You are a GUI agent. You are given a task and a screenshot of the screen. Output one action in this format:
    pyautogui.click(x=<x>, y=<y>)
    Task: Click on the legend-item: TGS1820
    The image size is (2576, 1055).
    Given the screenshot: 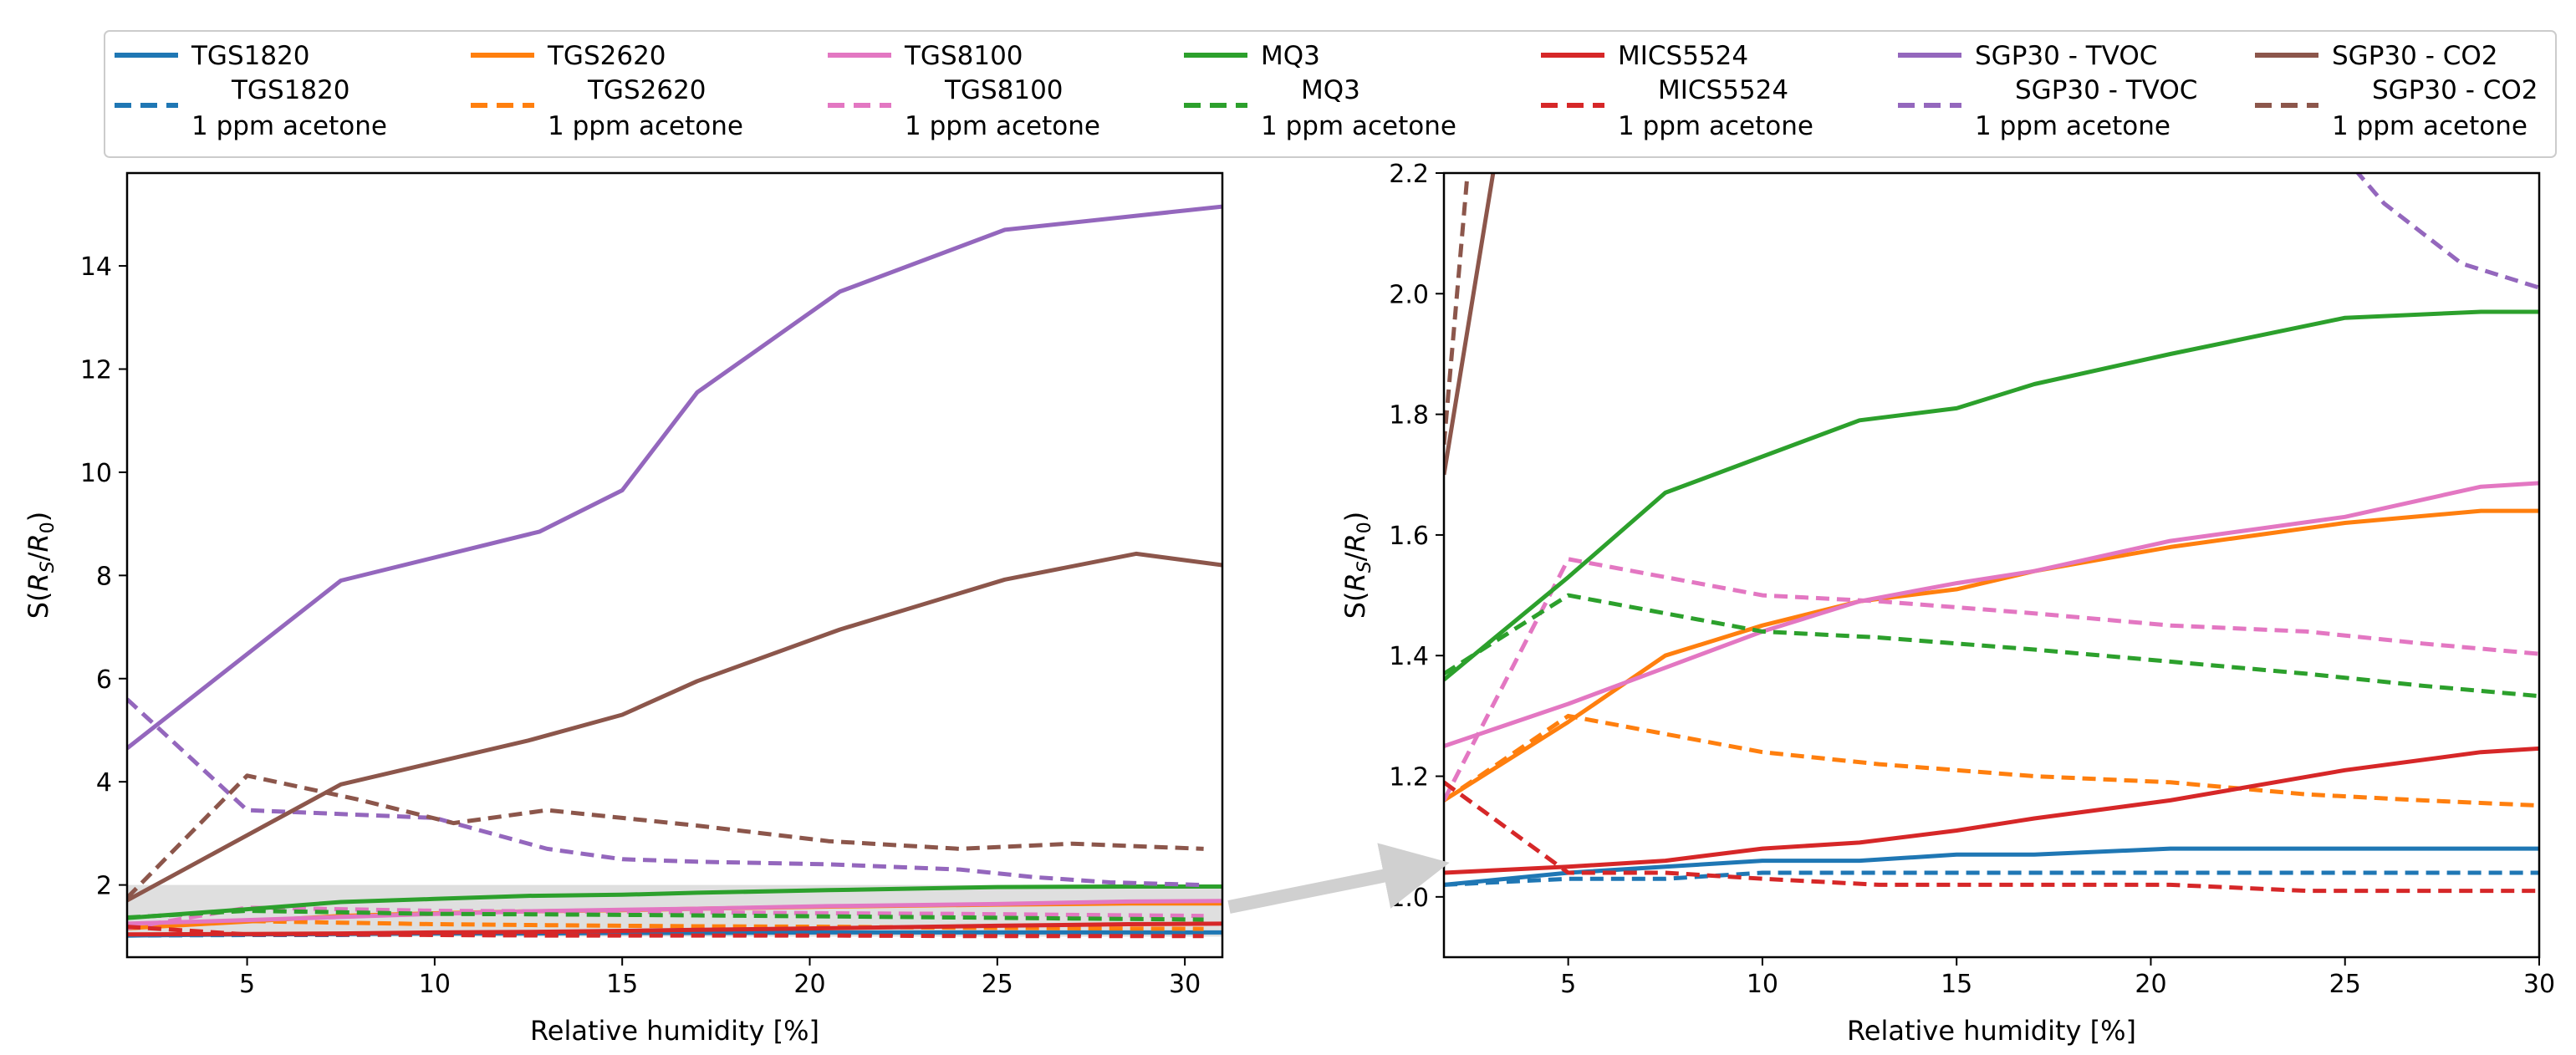 What is the action you would take?
    pyautogui.click(x=212, y=56)
    